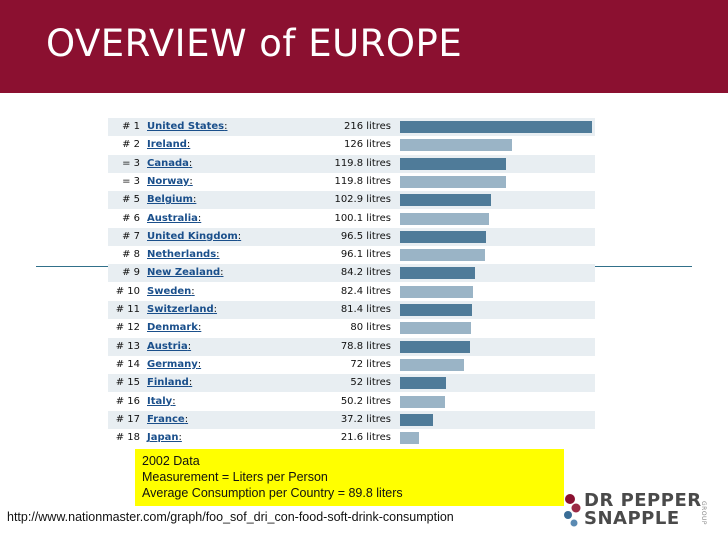  Describe the element at coordinates (127, 309) in the screenshot. I see `rank-label: # 11` at that location.